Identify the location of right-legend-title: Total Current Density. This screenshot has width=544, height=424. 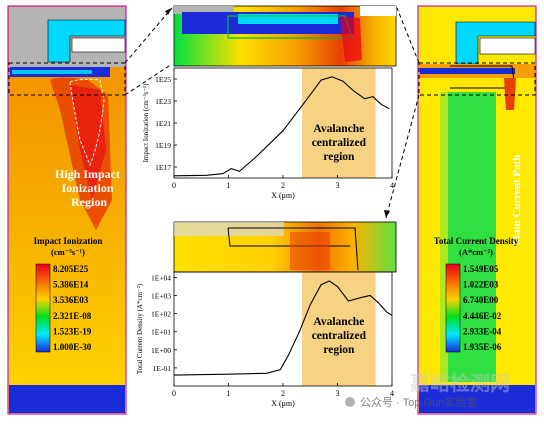
(476, 241).